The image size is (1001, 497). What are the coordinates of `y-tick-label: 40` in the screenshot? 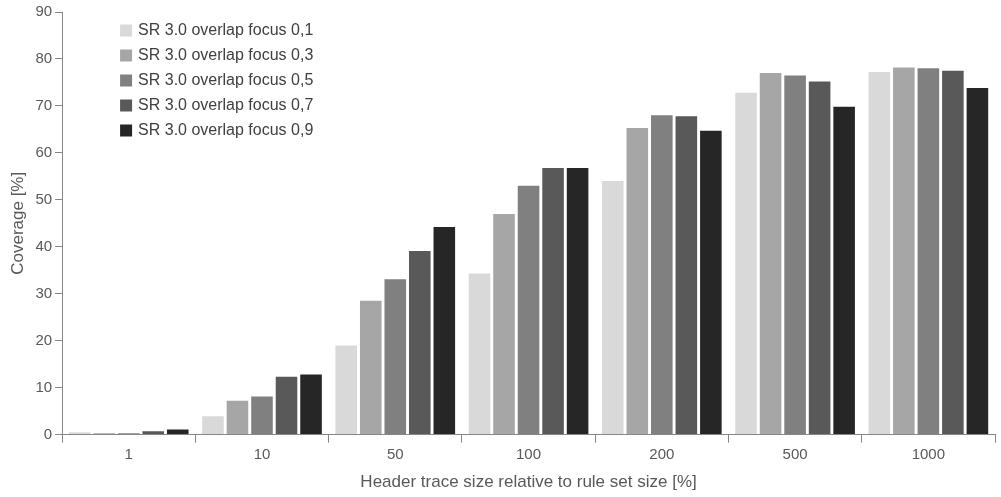 It's located at (44, 245).